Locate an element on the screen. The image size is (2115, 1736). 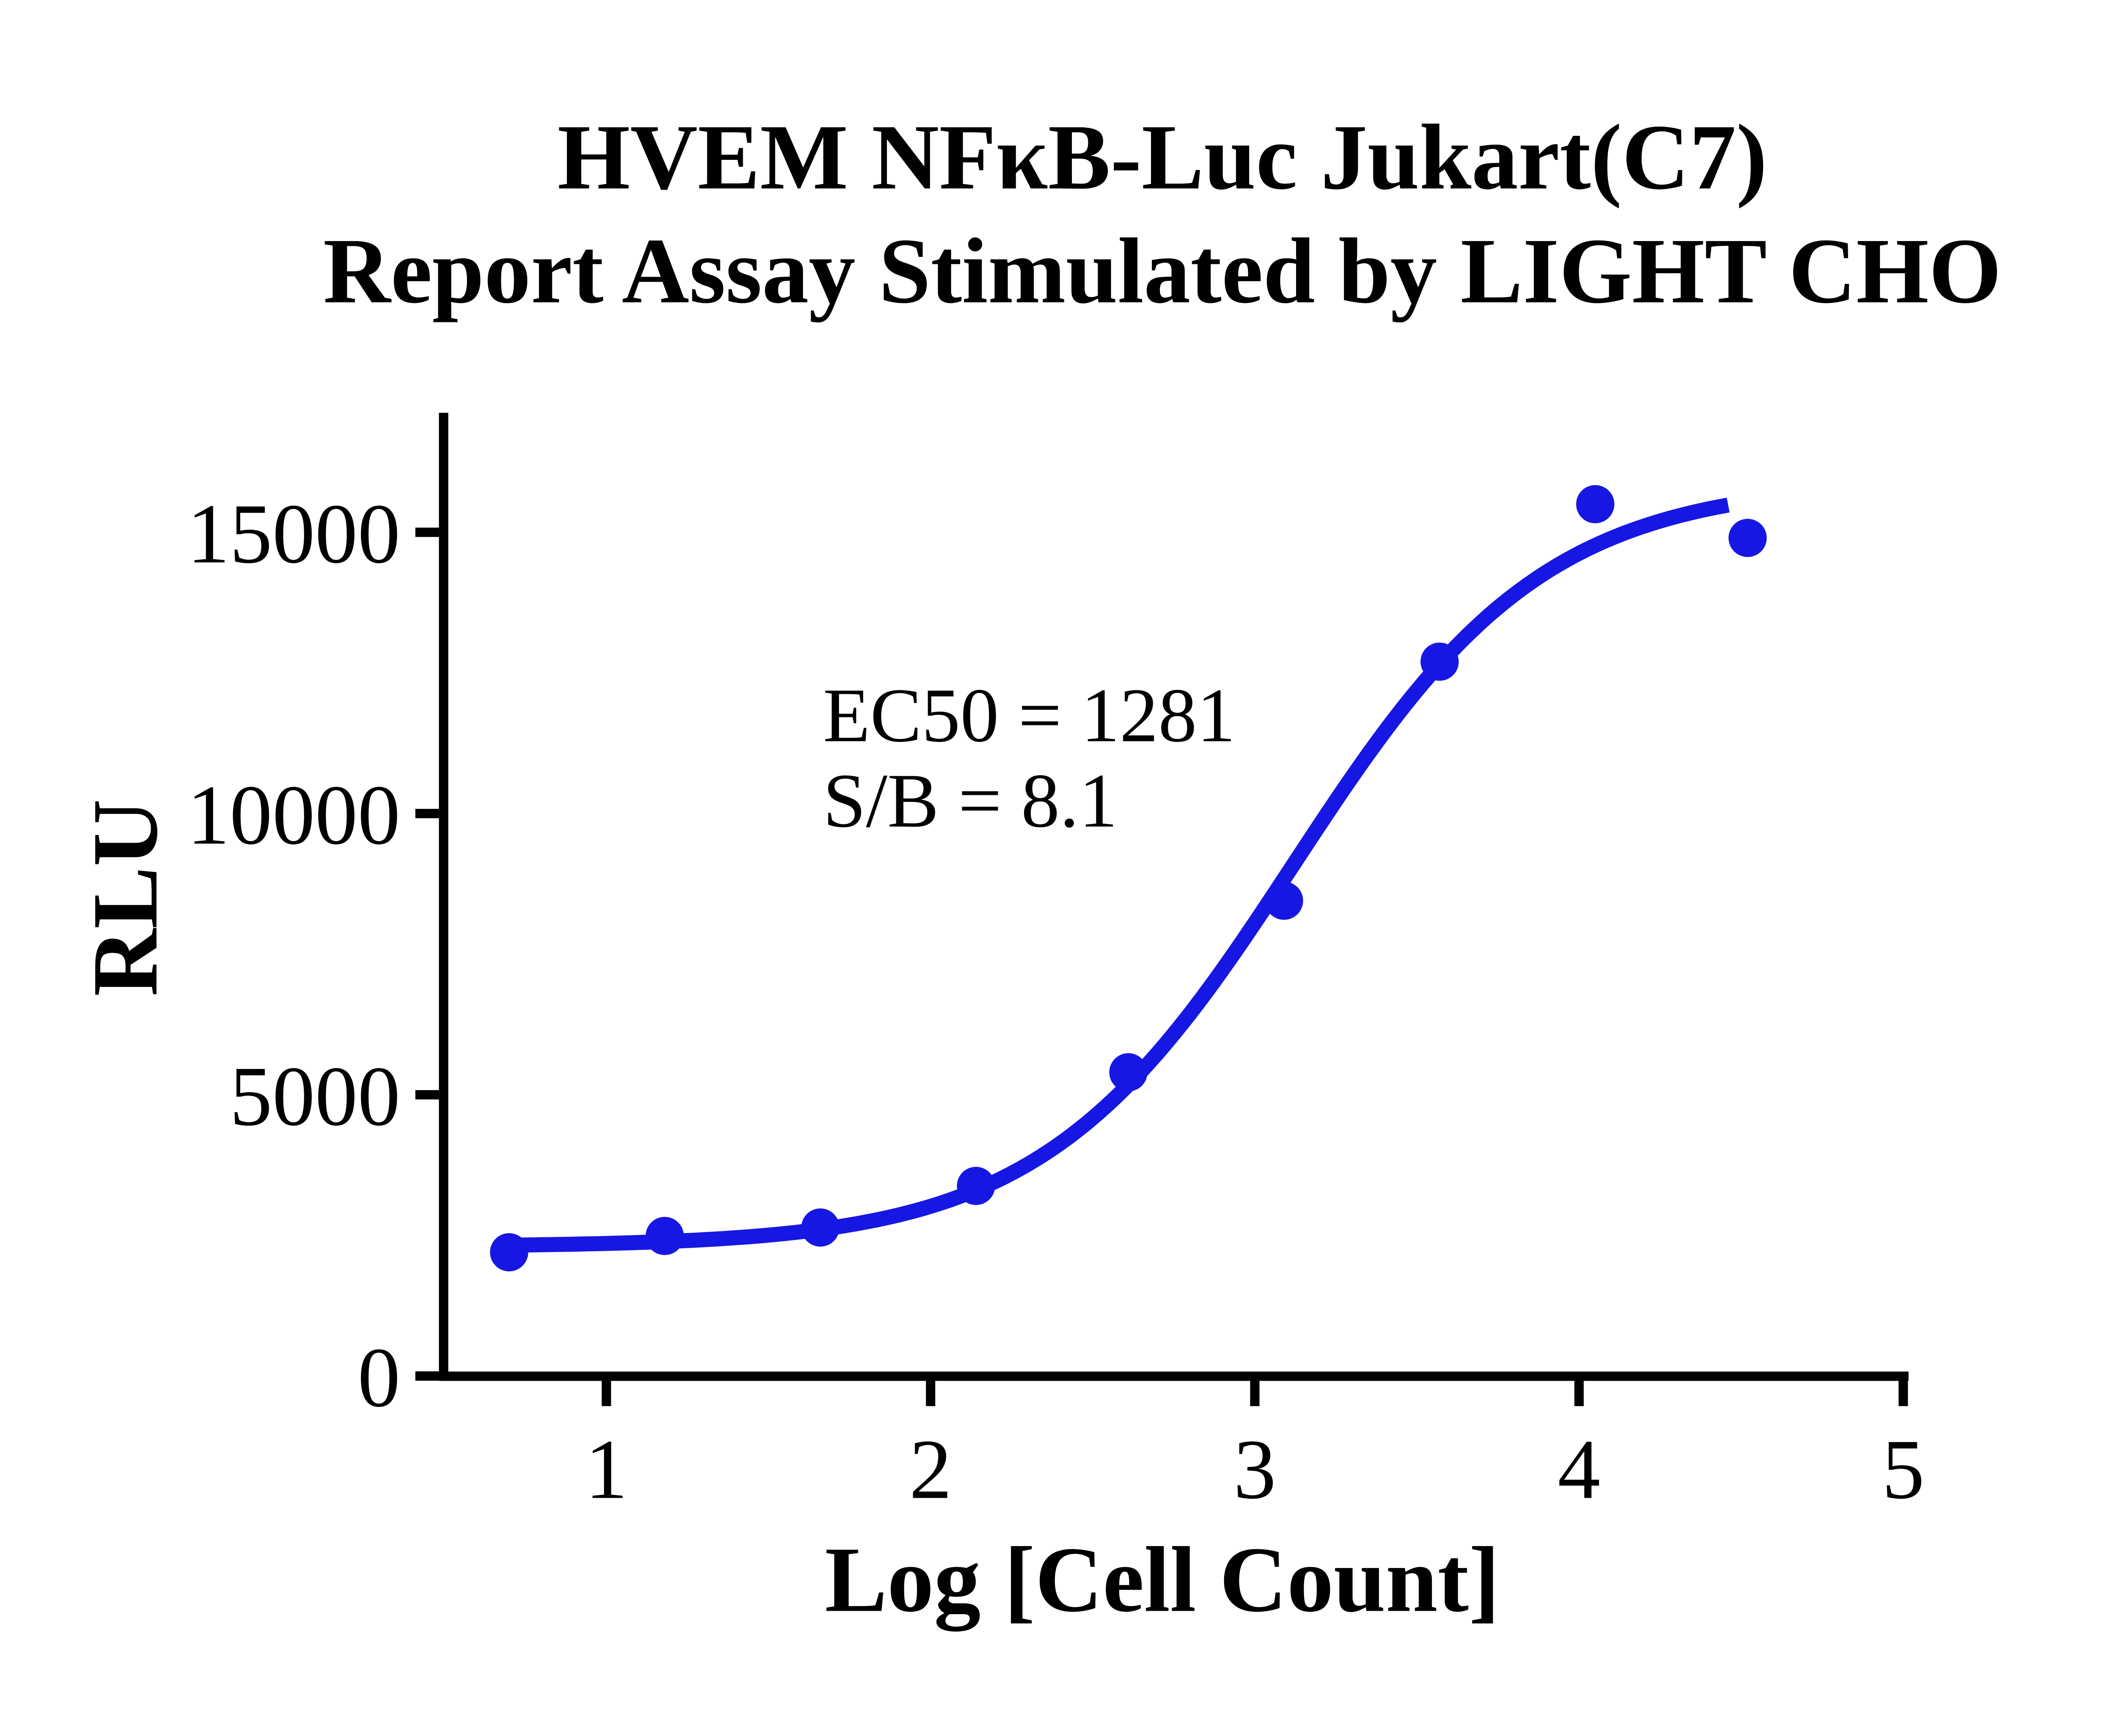
x-tick-label: 3 is located at coordinates (1254, 1469).